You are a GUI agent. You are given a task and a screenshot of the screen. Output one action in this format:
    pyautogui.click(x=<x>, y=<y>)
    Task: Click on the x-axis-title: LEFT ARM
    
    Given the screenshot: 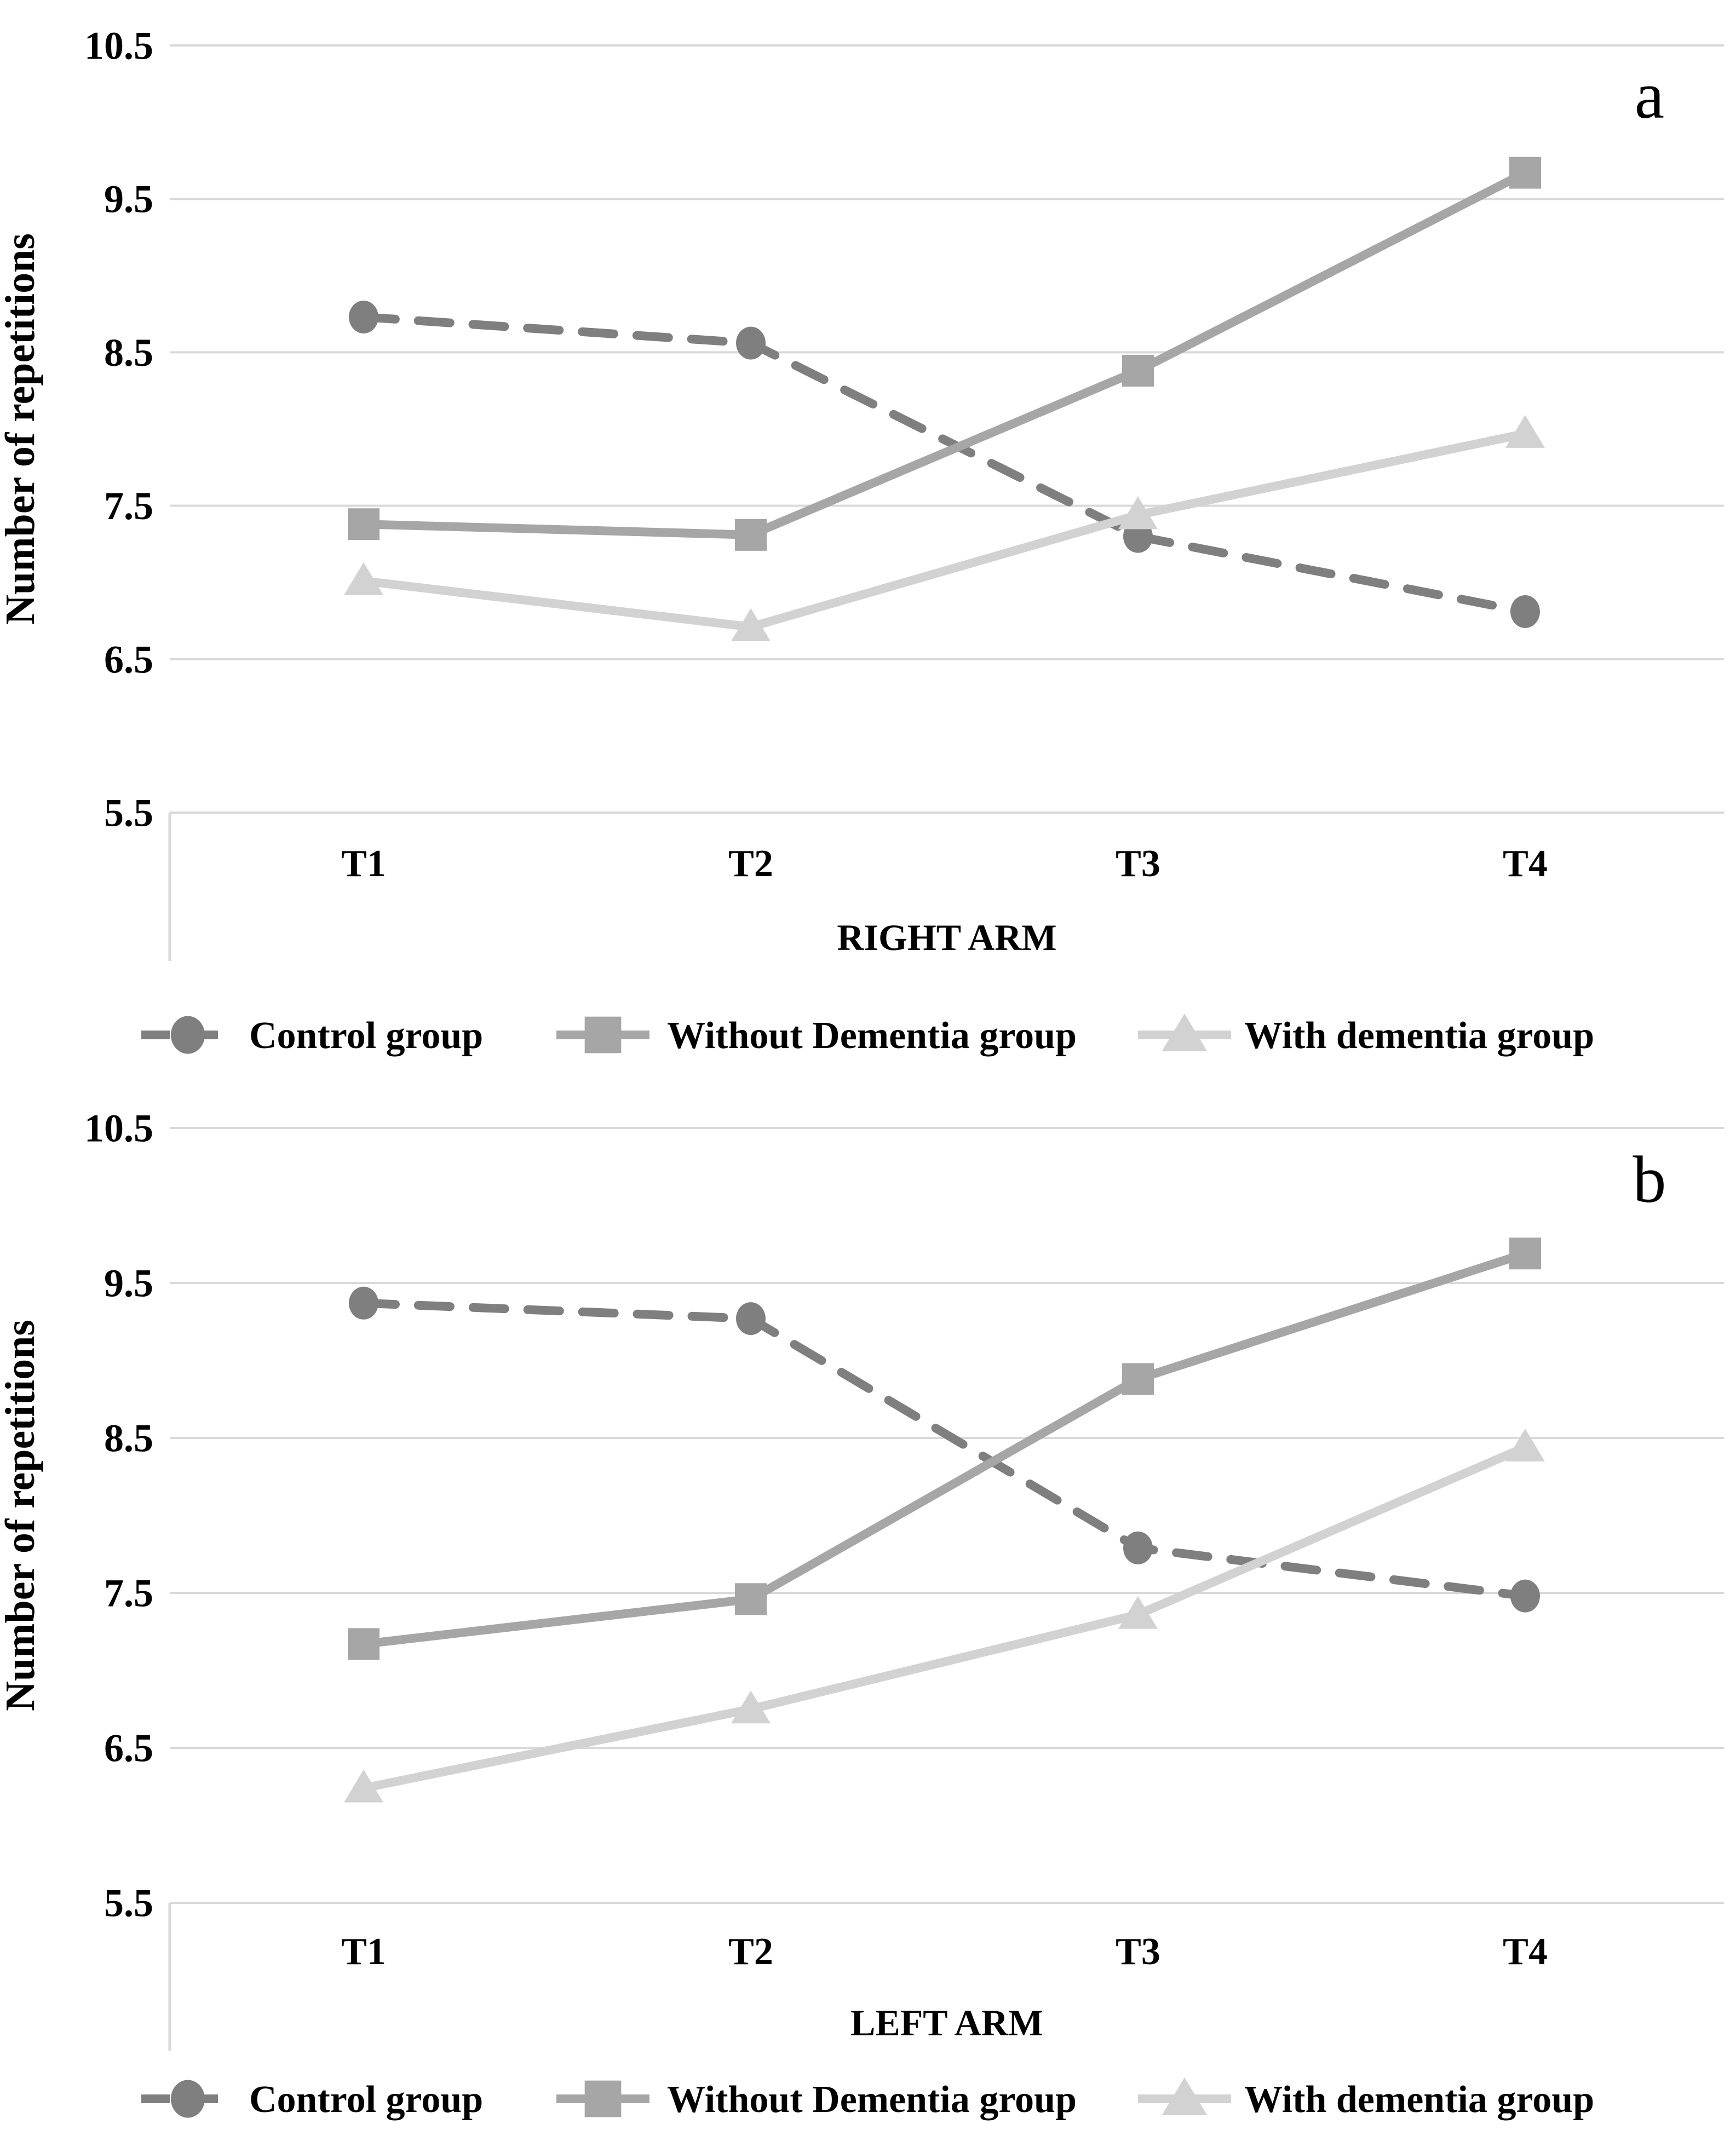 What is the action you would take?
    pyautogui.click(x=946, y=2023)
    